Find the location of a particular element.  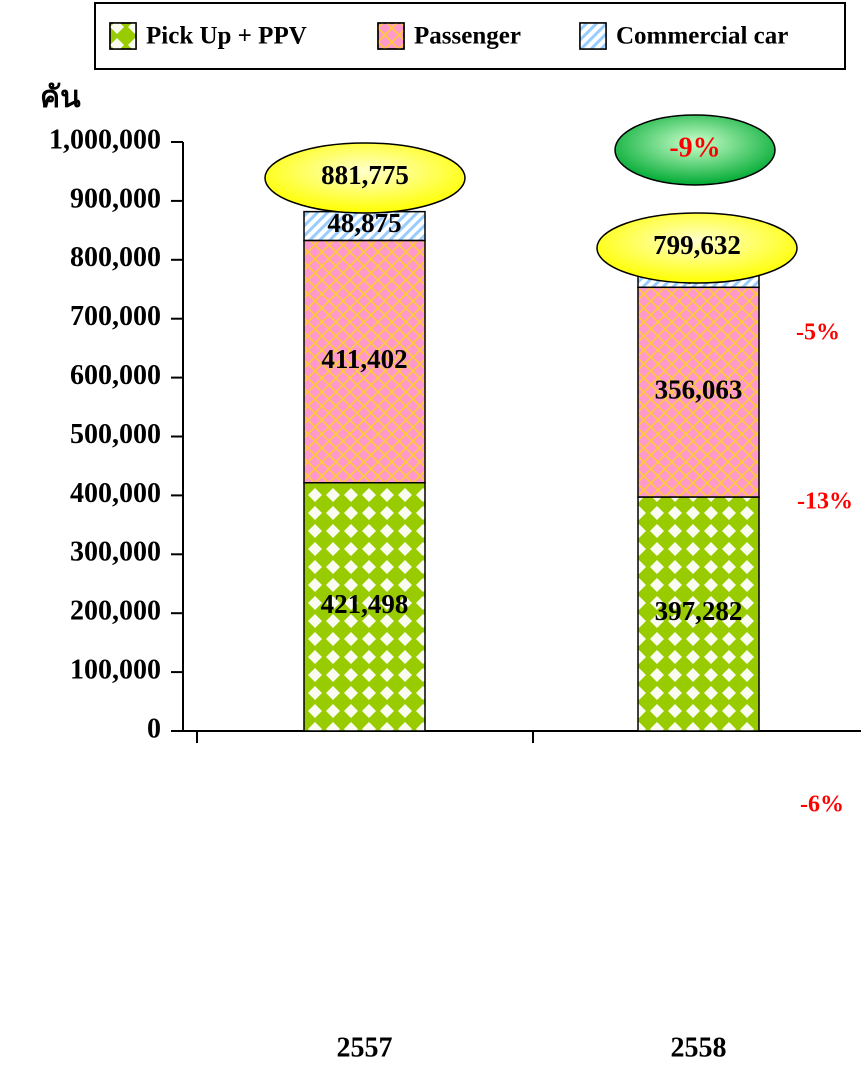

x-tick-label: 2557 is located at coordinates (365, 1047).